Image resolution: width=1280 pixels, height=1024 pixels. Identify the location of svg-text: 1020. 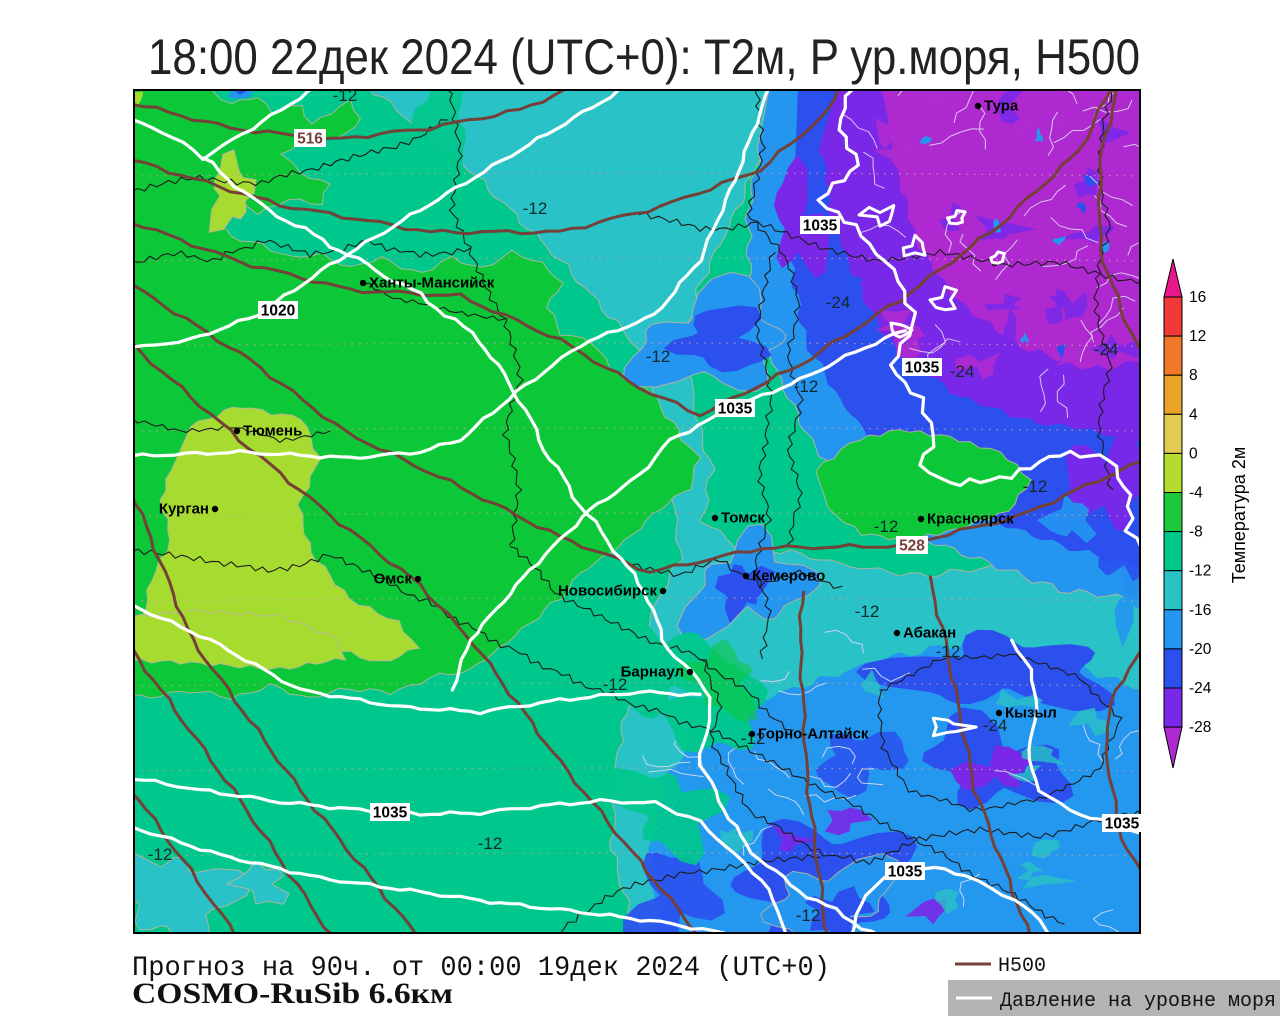
(278, 311).